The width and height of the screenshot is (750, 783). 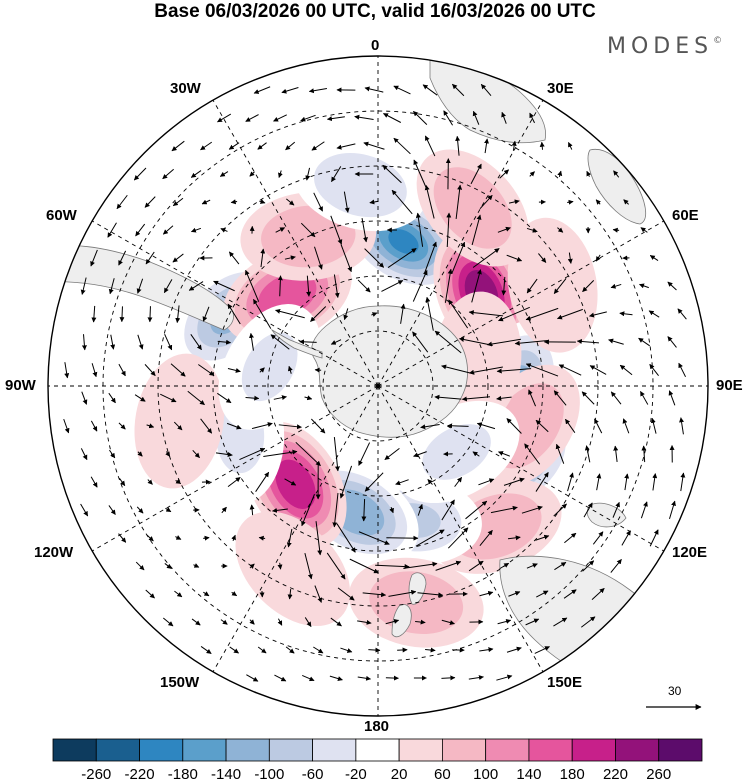 I want to click on colorbar-tick-label: 260, so click(x=659, y=774).